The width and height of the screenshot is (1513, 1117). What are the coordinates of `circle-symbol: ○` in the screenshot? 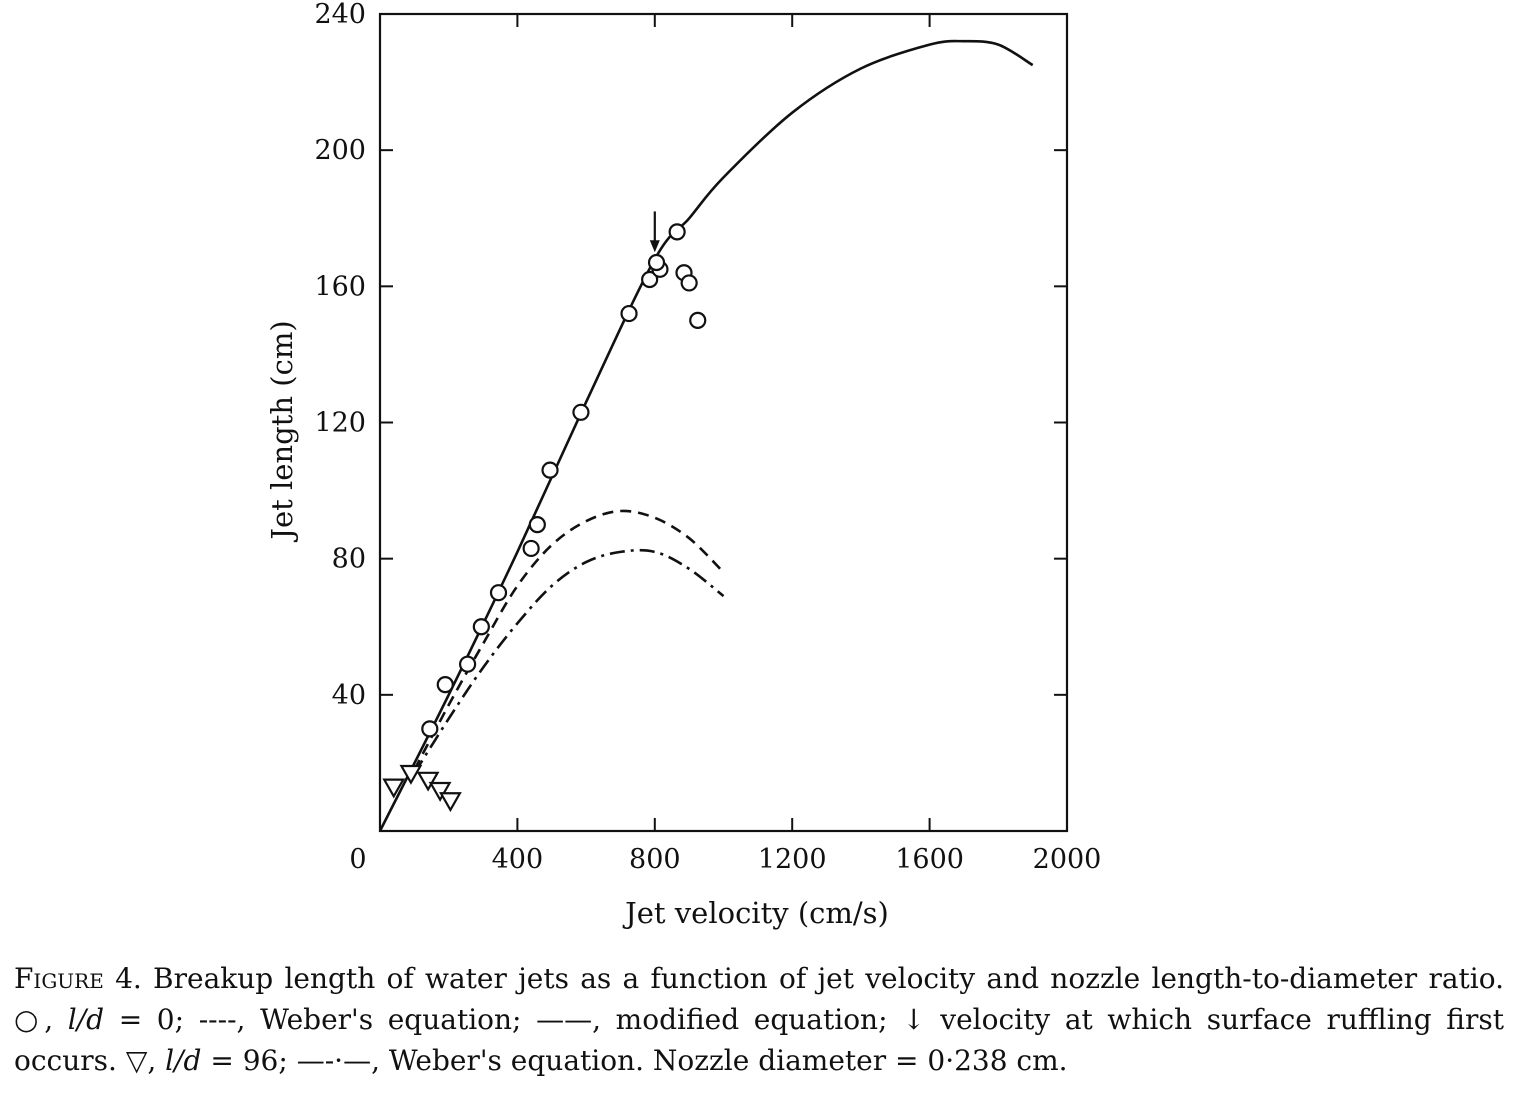 It's located at (29, 1019).